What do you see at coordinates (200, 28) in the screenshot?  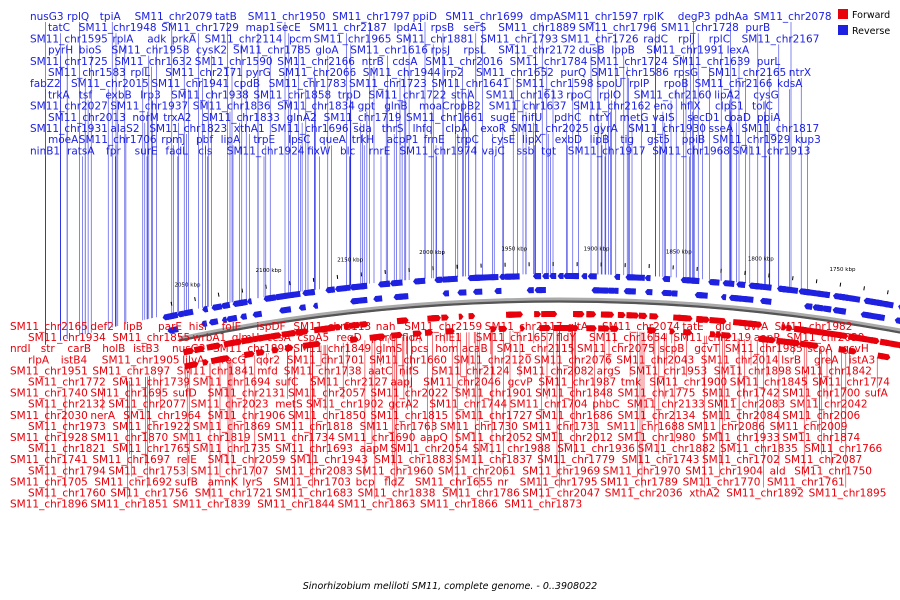 I see `reverse-gene-label: SM11_chr1729` at bounding box center [200, 28].